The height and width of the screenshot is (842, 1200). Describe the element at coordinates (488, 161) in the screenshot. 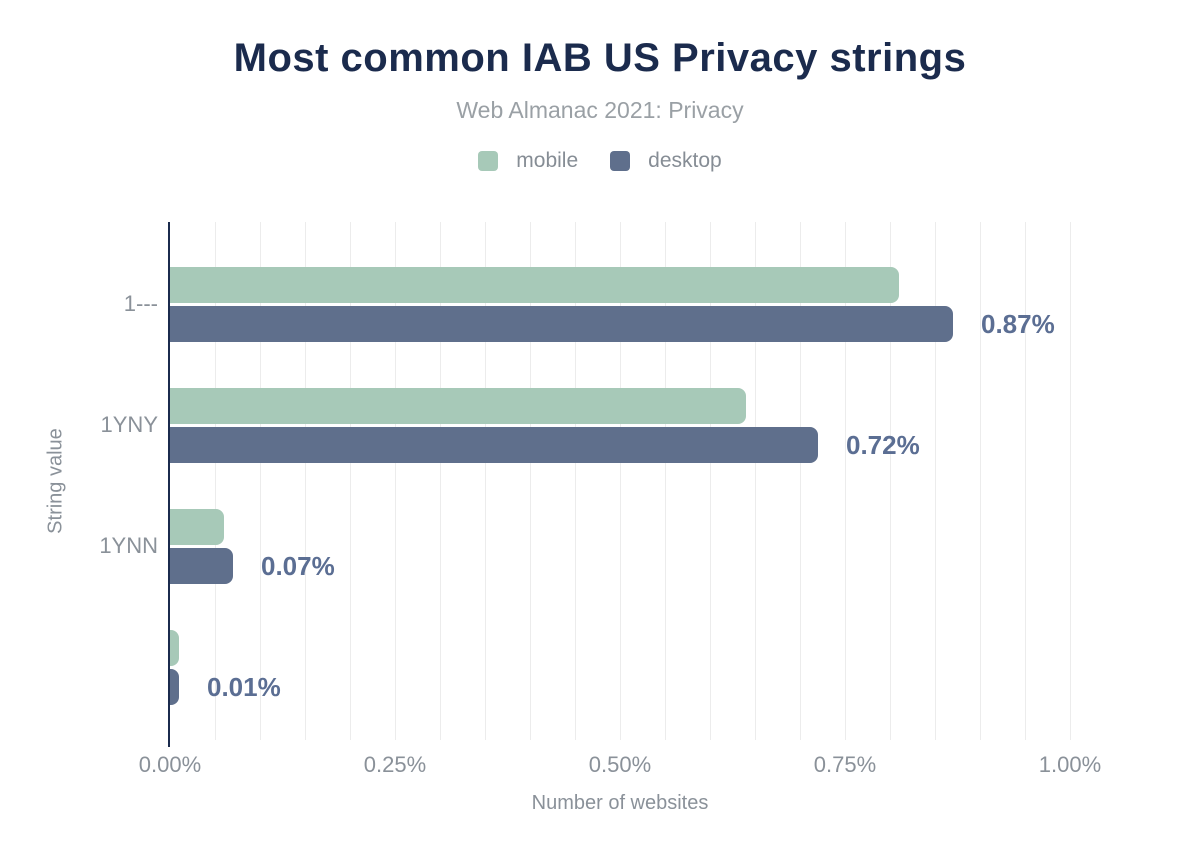

I see `mobile-series-swatch-icon` at that location.